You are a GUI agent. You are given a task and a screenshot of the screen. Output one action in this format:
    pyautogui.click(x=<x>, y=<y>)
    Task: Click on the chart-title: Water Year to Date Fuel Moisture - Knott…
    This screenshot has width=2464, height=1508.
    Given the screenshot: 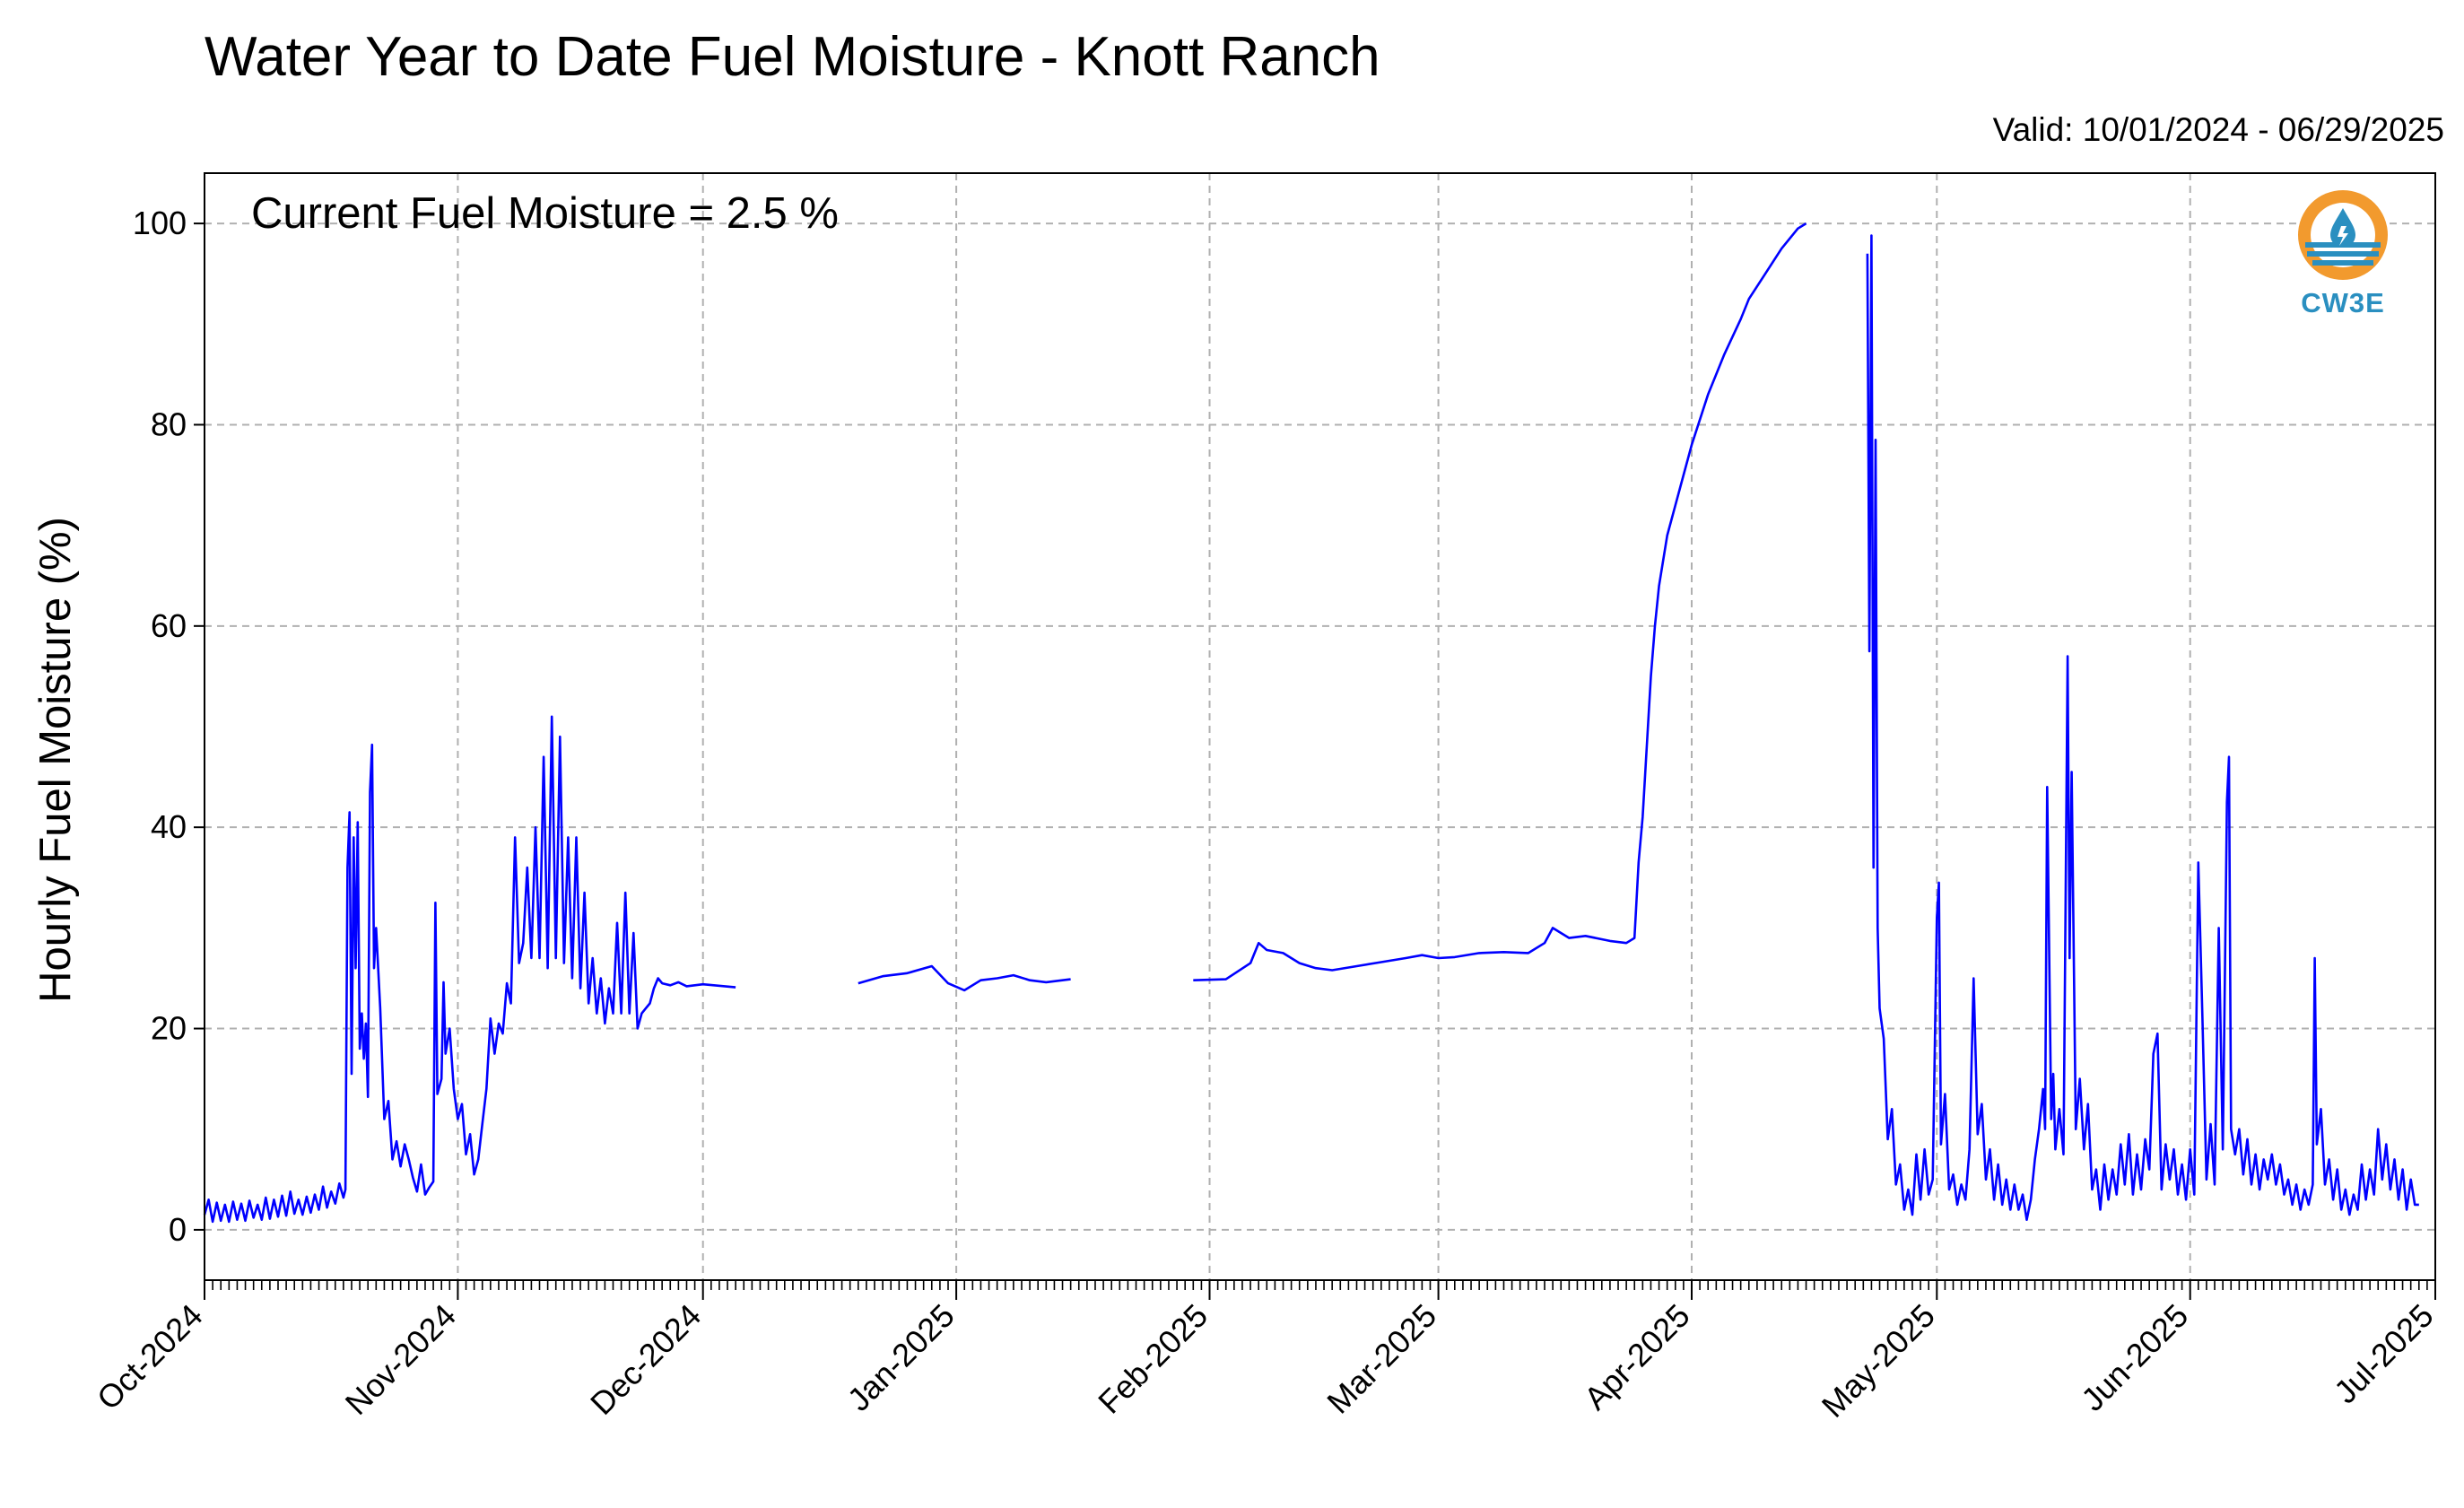 What is the action you would take?
    pyautogui.click(x=792, y=57)
    